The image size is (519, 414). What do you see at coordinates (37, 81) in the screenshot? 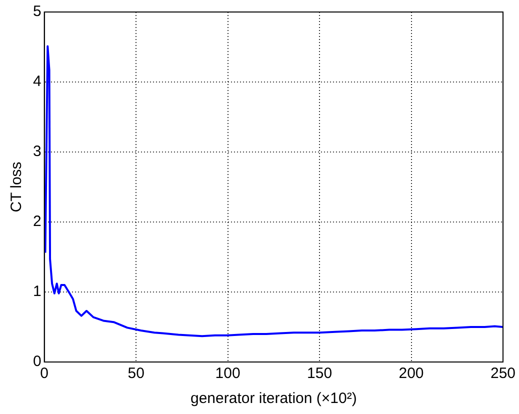
I see `y-tick-label: 4` at bounding box center [37, 81].